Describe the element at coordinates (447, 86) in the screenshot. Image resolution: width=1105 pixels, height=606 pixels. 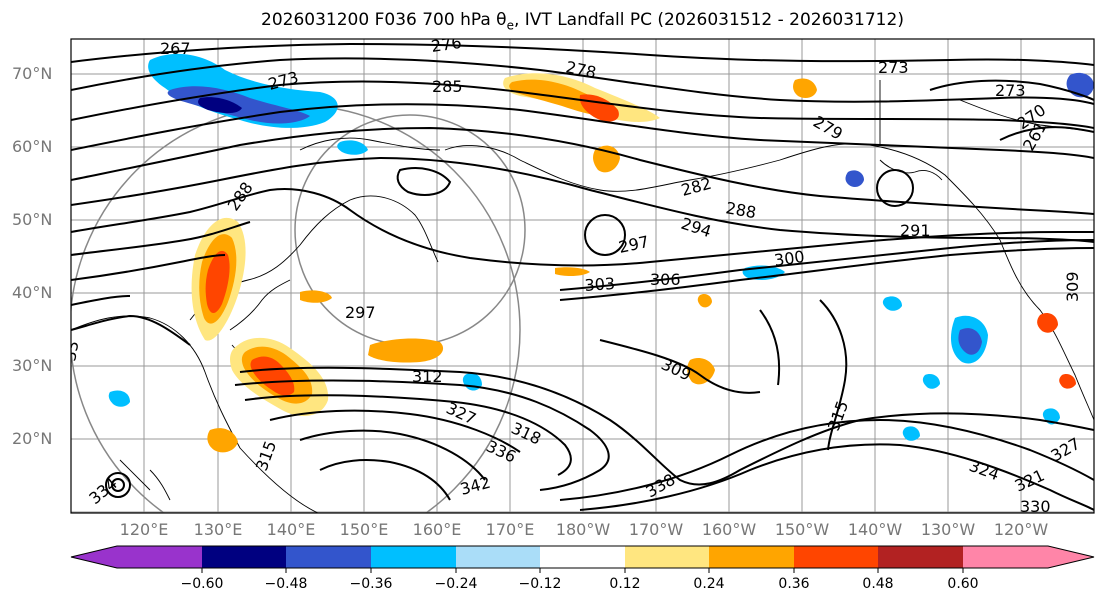
I see `contour-label: 285` at that location.